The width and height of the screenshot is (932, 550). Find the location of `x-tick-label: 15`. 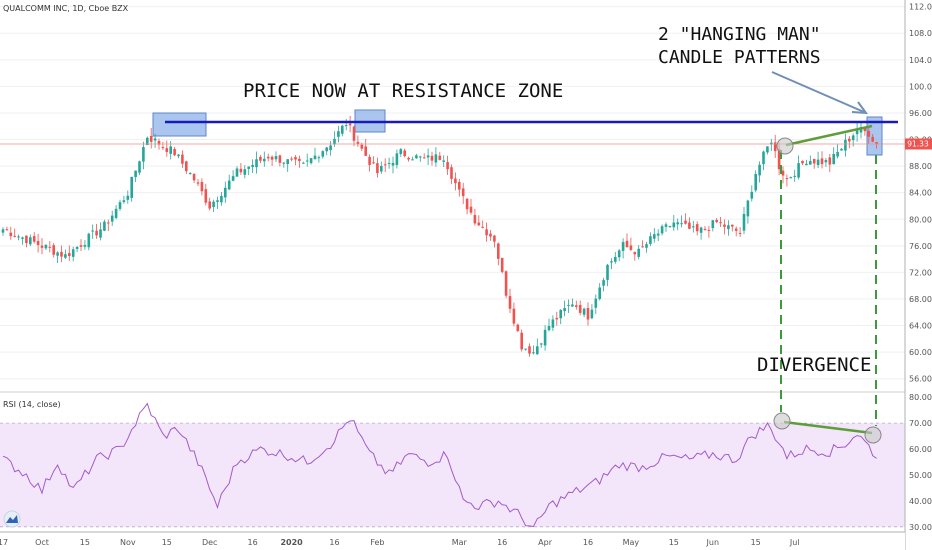

x-tick-label: 15 is located at coordinates (756, 542).